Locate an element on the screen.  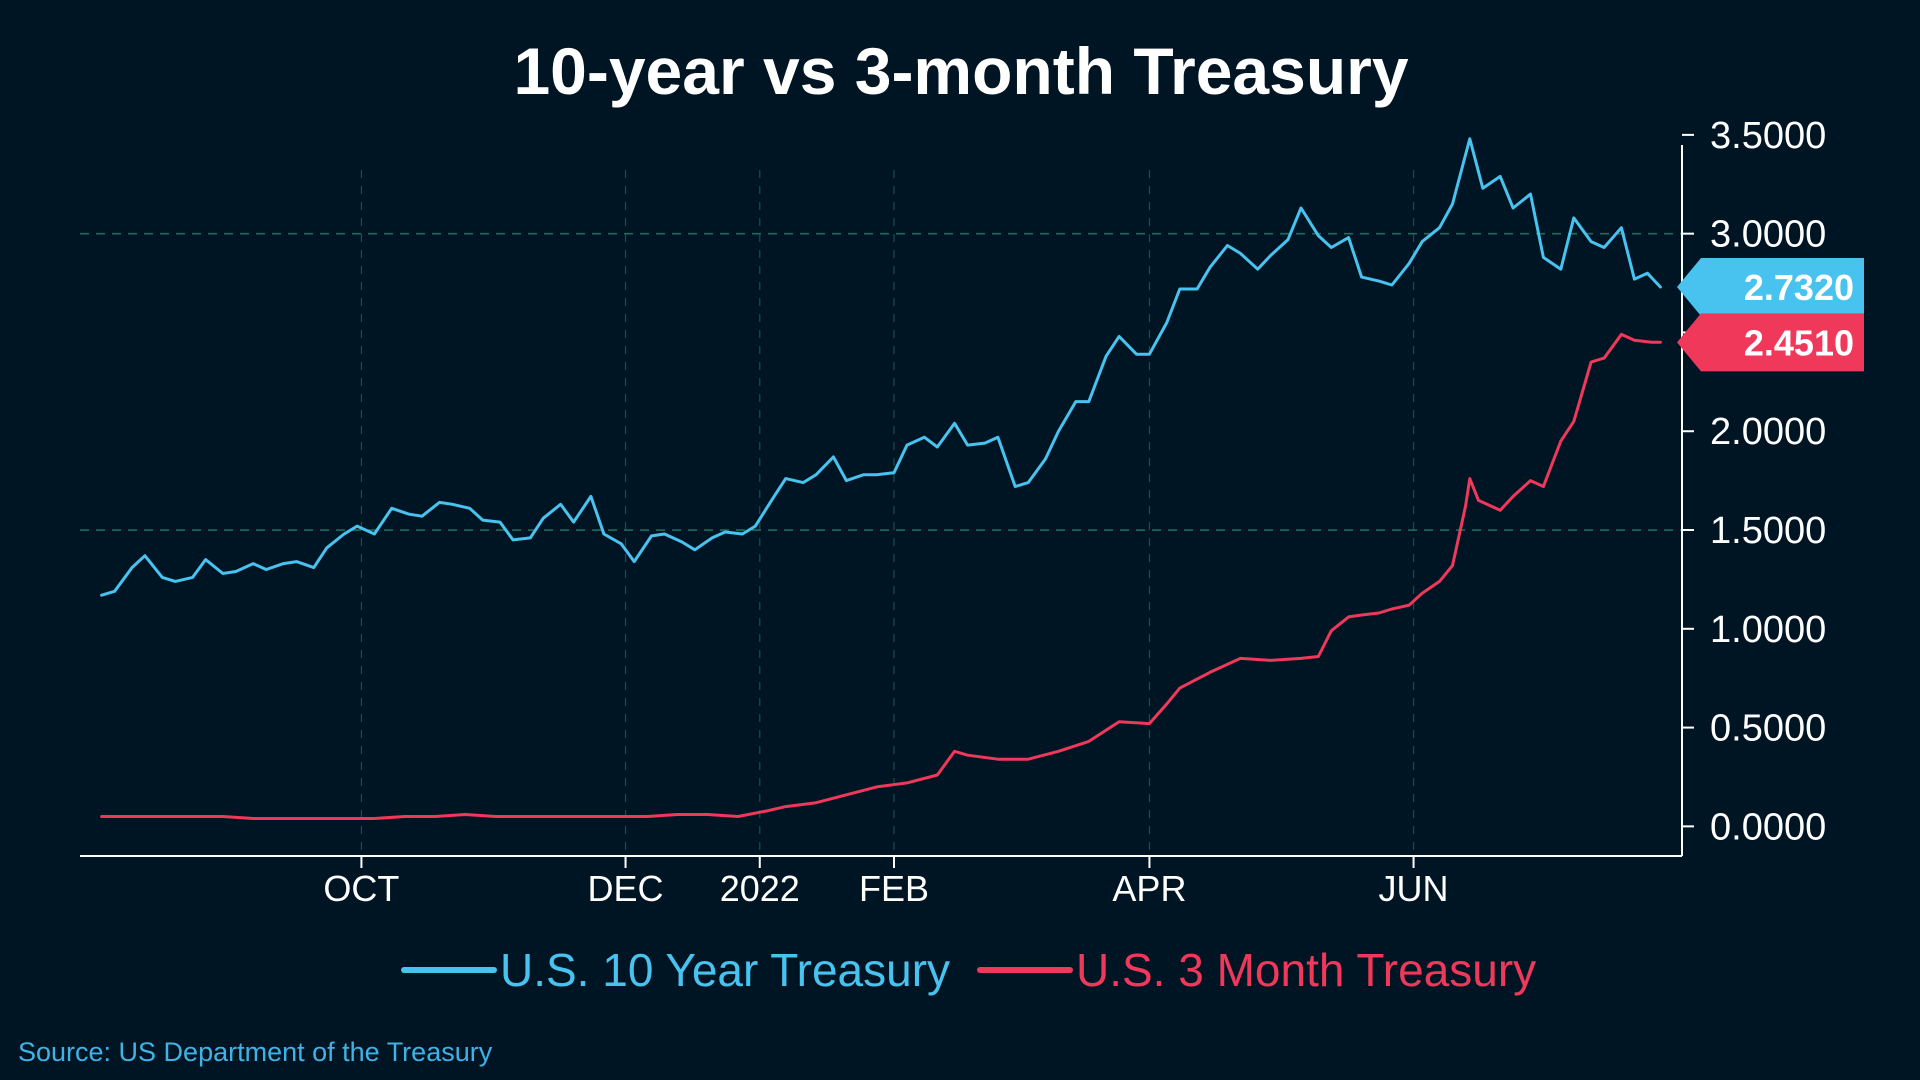
y-tick-label: 0.0000 is located at coordinates (1768, 827).